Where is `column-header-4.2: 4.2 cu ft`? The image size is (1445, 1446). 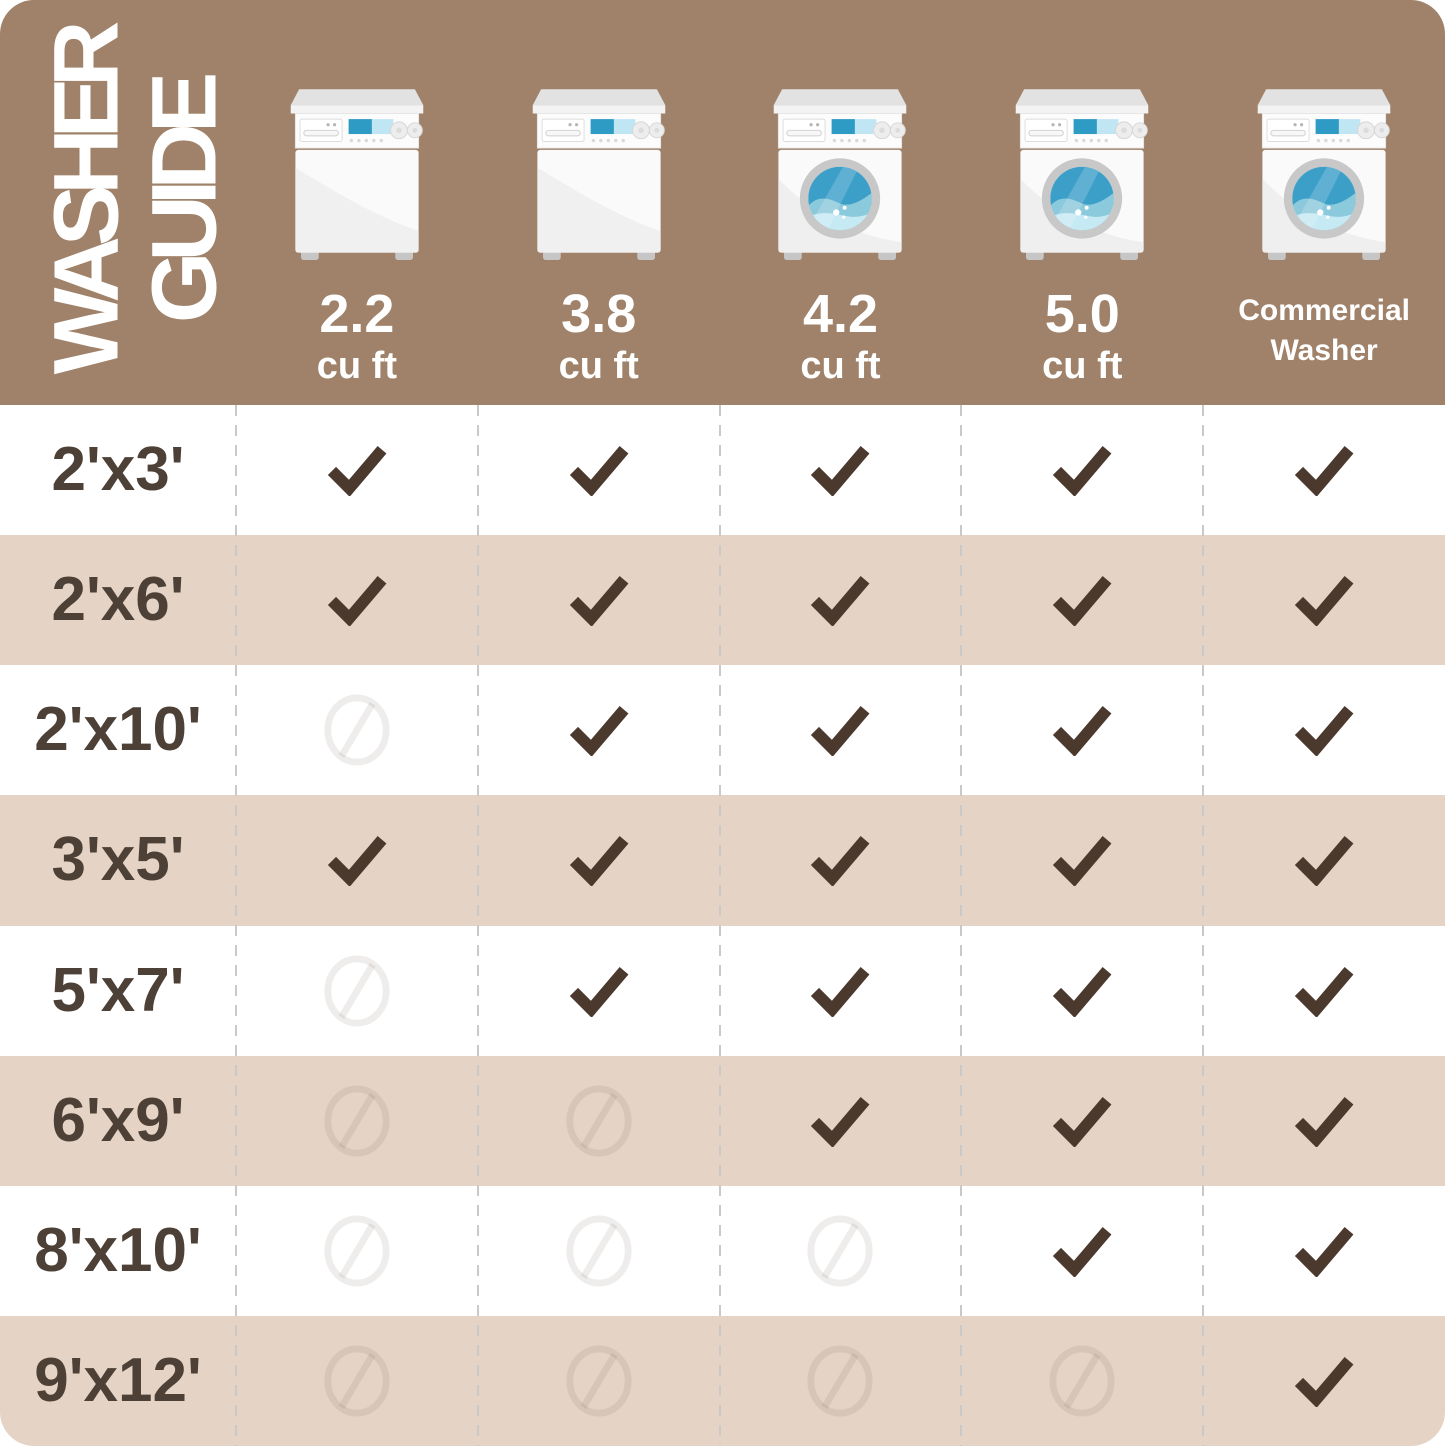
column-header-4.2: 4.2 cu ft is located at coordinates (841, 202).